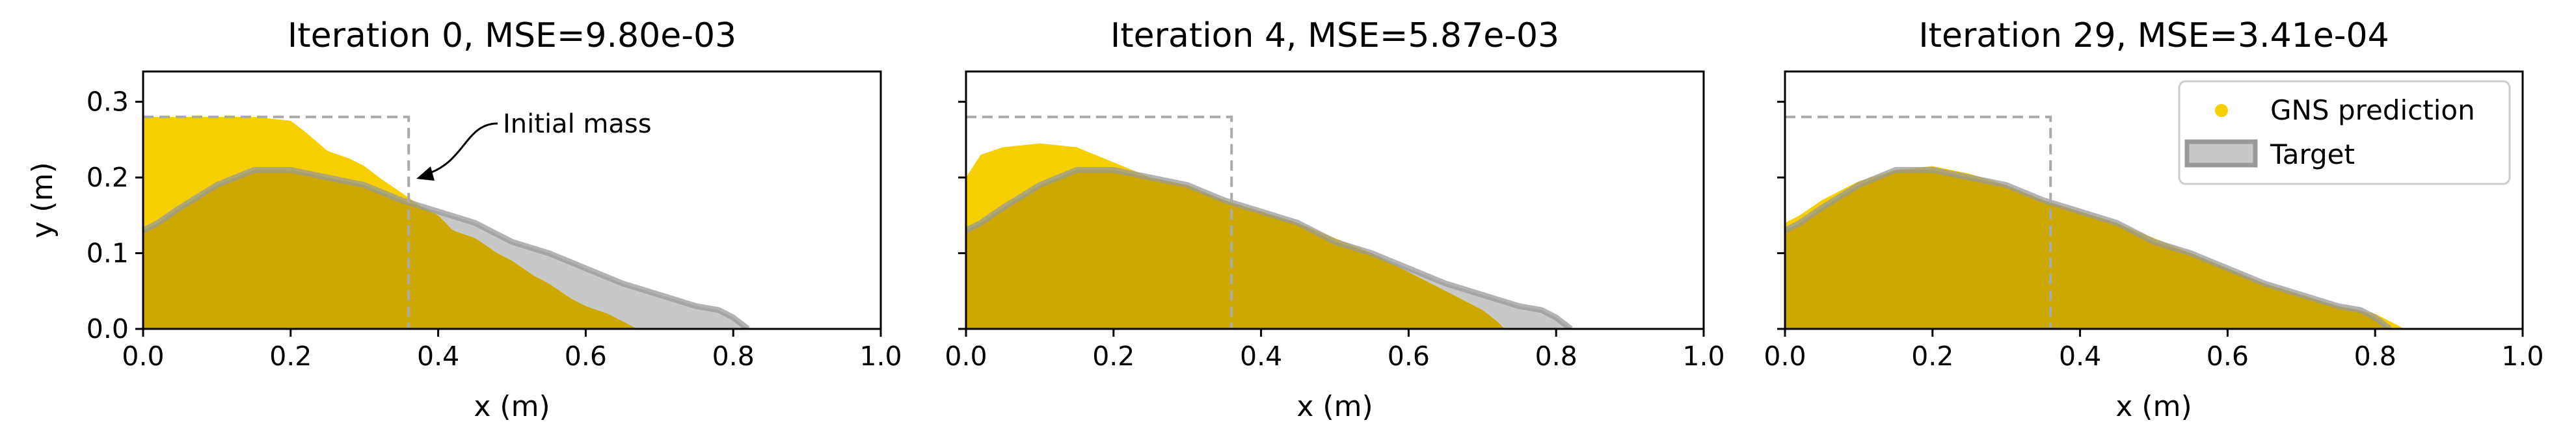  What do you see at coordinates (115, 215) in the screenshot?
I see `panel-1-y-axis: 0.0 0.1 0.2 0.3` at bounding box center [115, 215].